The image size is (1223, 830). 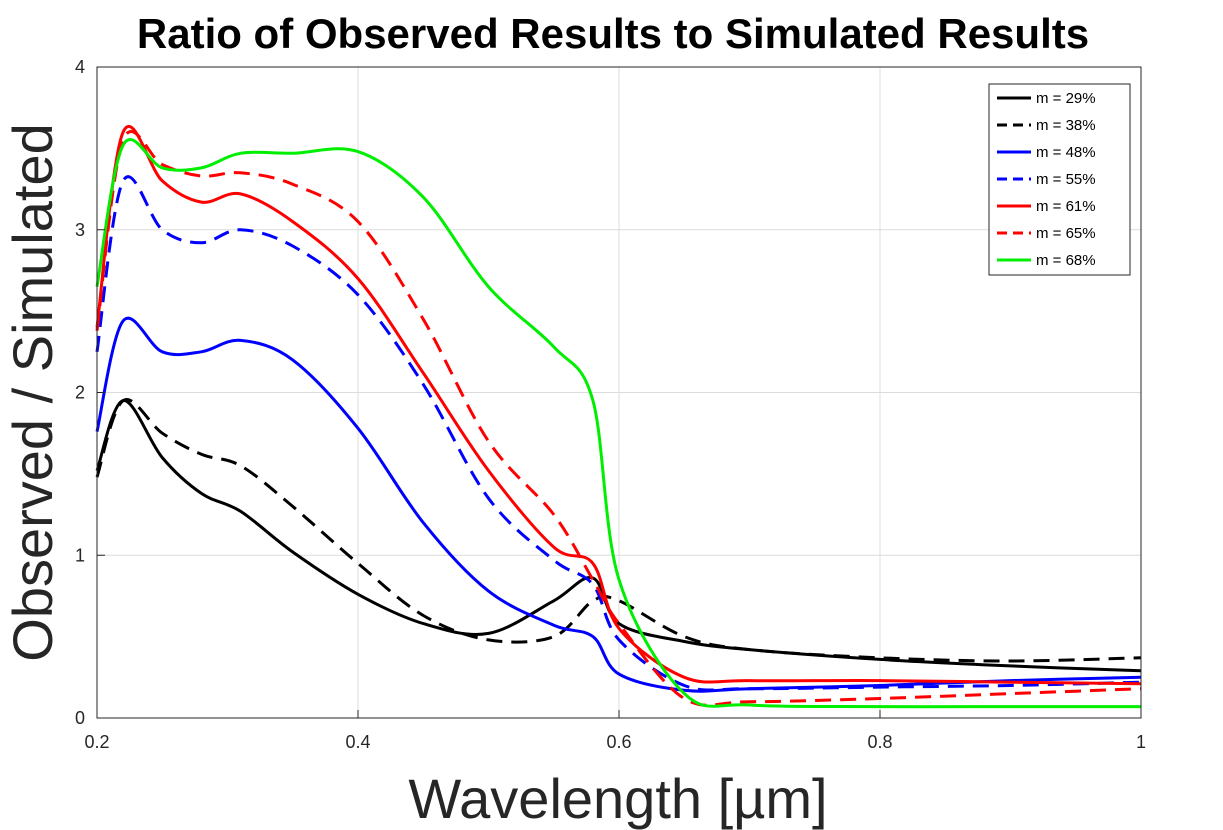 What do you see at coordinates (617, 798) in the screenshot?
I see `x-axis-label: Wavelength [µm]` at bounding box center [617, 798].